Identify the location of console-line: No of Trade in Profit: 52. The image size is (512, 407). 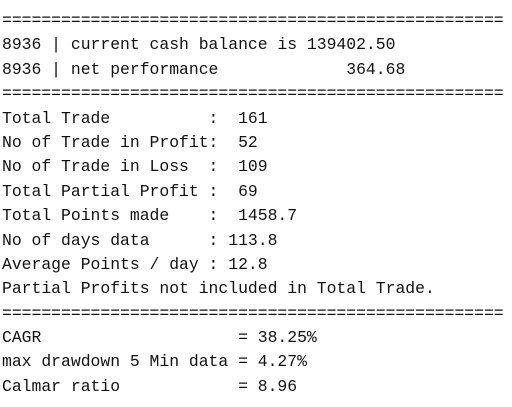
(130, 142).